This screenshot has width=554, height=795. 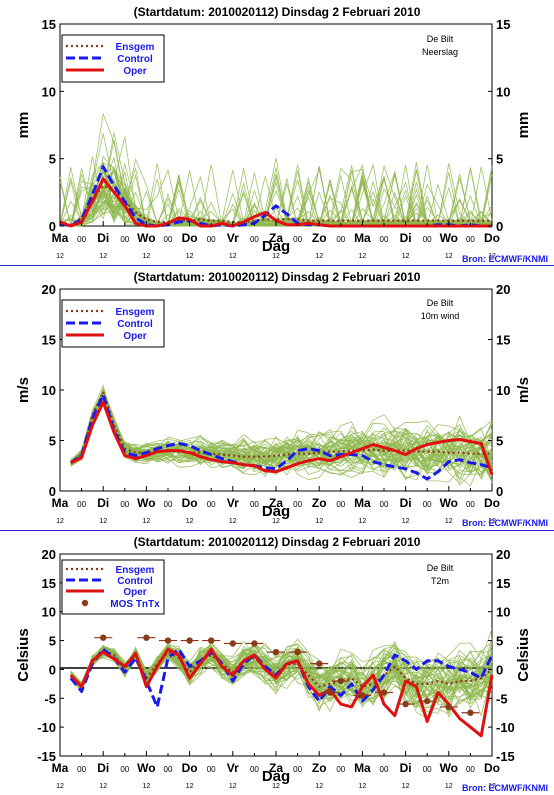 What do you see at coordinates (49, 289) in the screenshot?
I see `y-tick-label-left: 20` at bounding box center [49, 289].